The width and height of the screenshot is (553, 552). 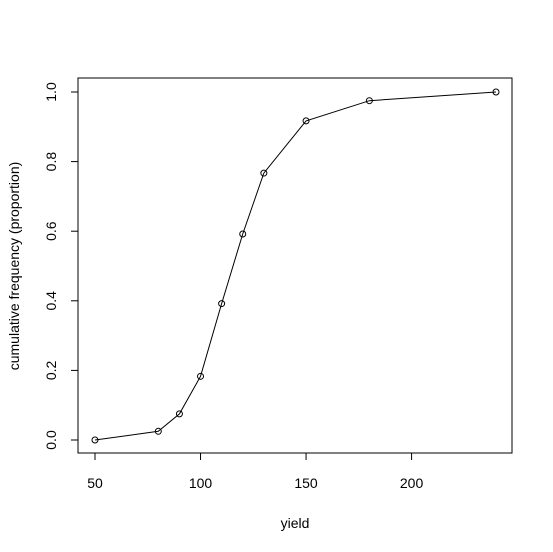 What do you see at coordinates (51, 162) in the screenshot?
I see `y-tick-label: 0.8` at bounding box center [51, 162].